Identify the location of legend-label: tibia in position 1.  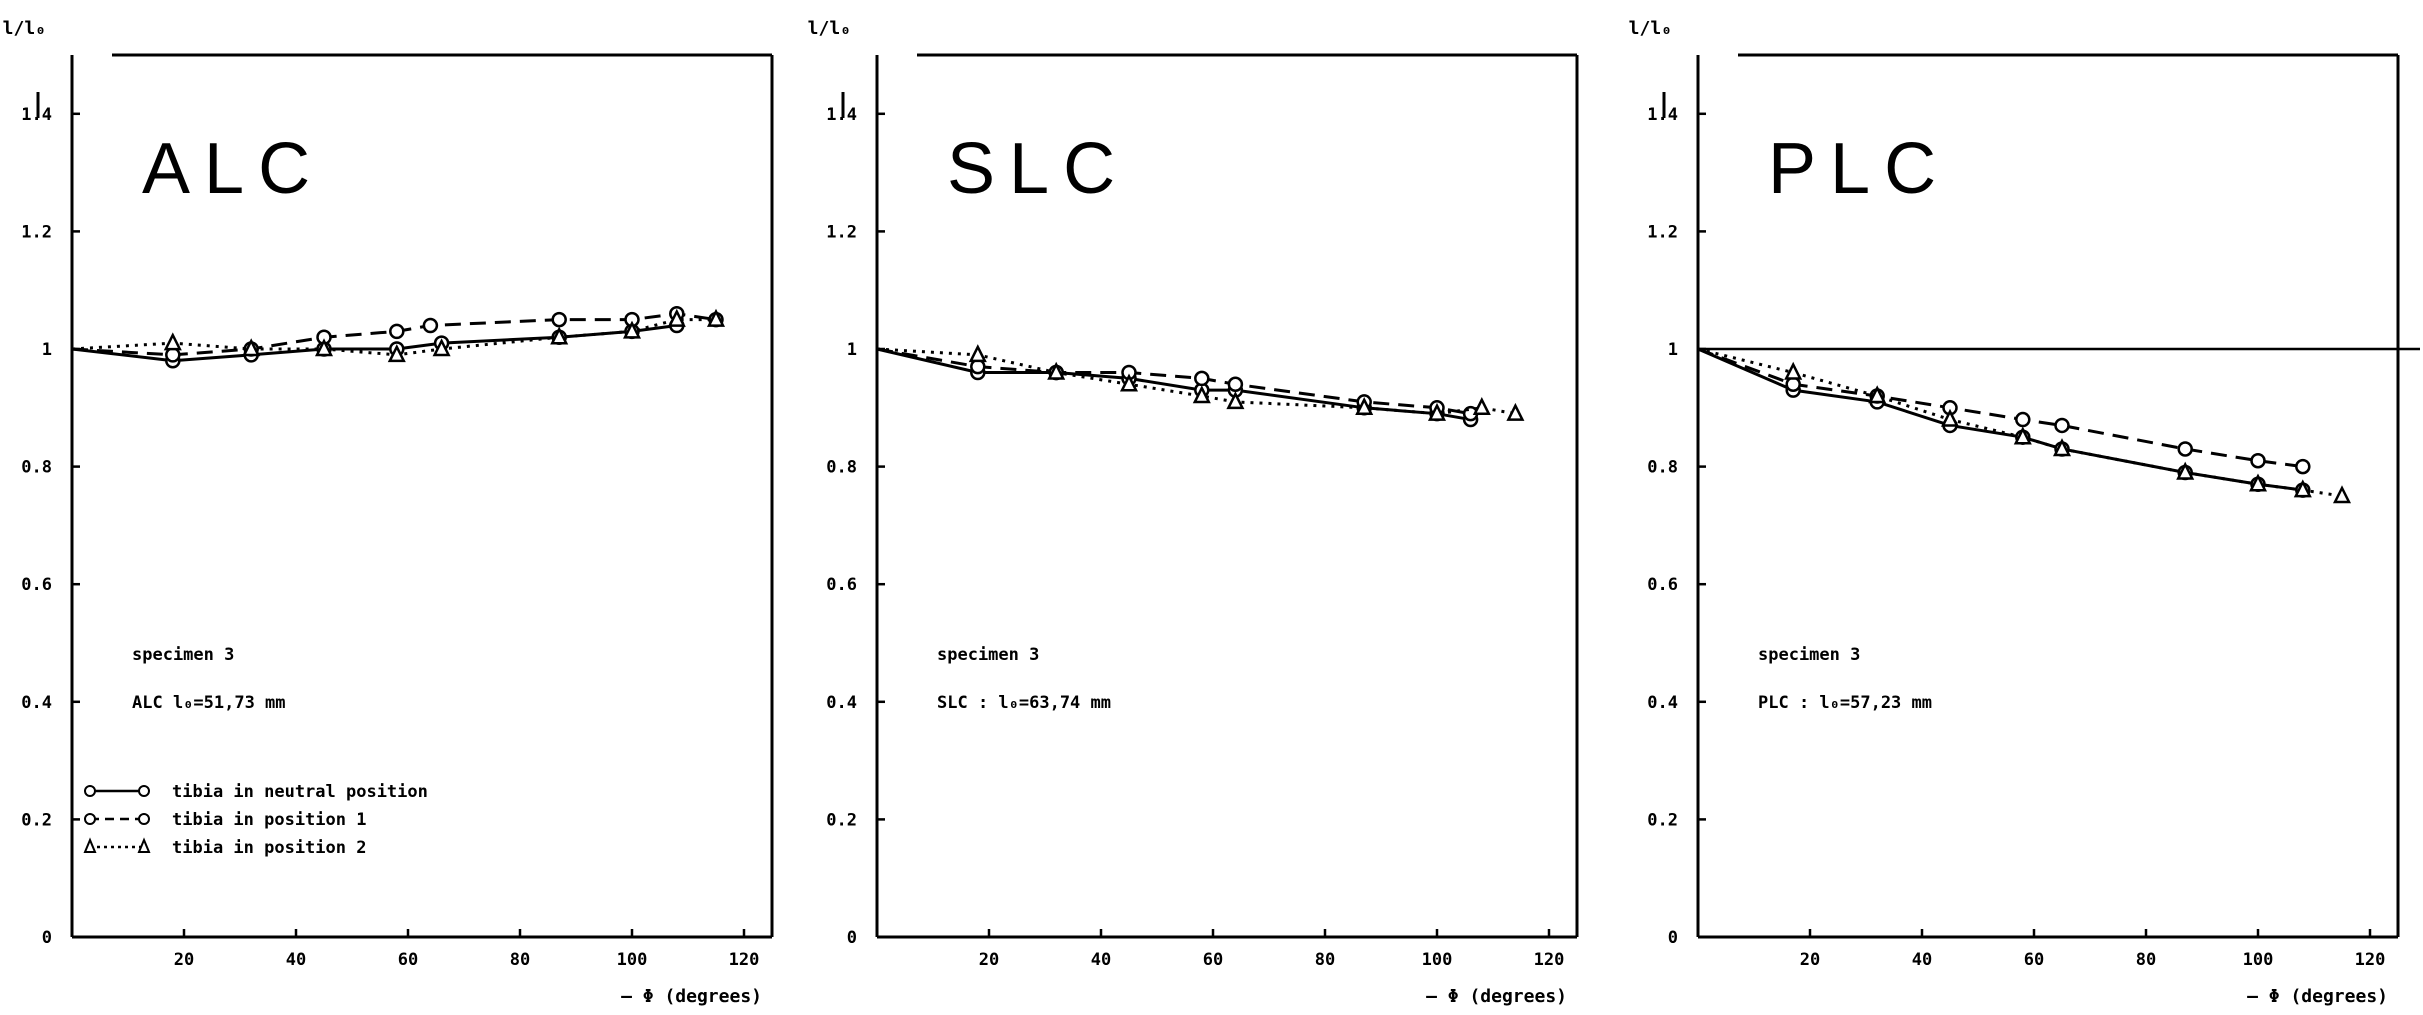
(269, 820).